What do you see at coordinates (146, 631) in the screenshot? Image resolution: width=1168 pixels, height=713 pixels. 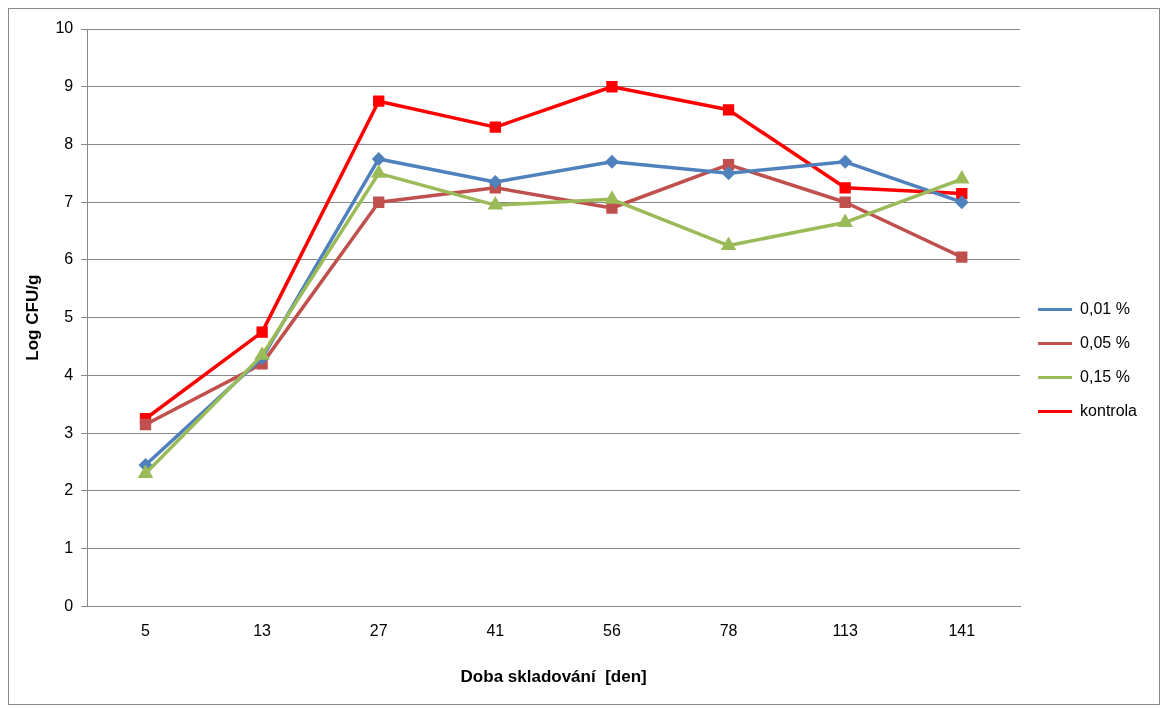 I see `x-tick-label: 5` at bounding box center [146, 631].